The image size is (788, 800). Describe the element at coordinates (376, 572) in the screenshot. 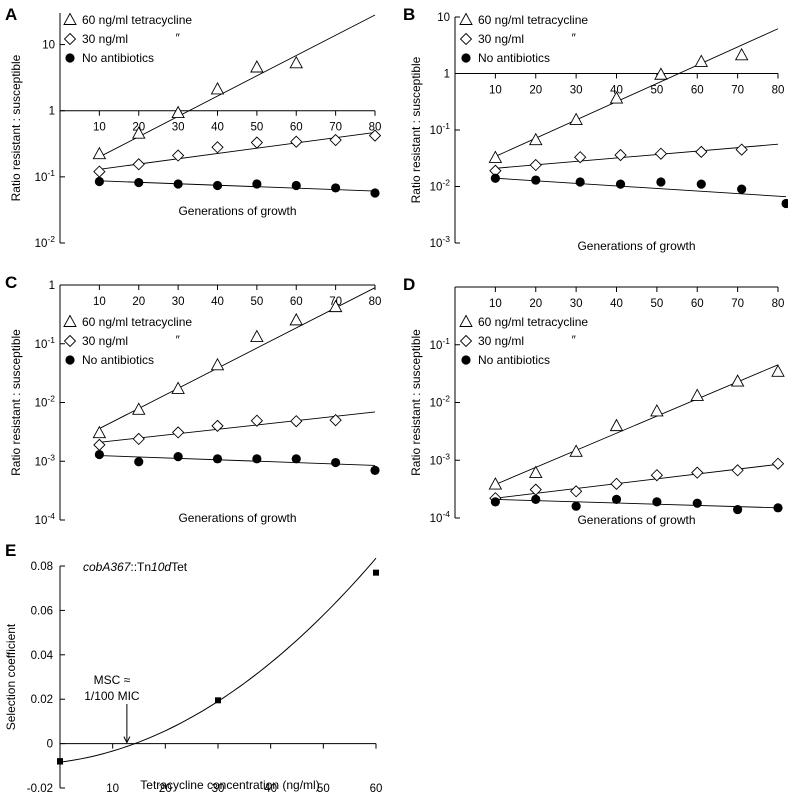

I see `data-point-square` at that location.